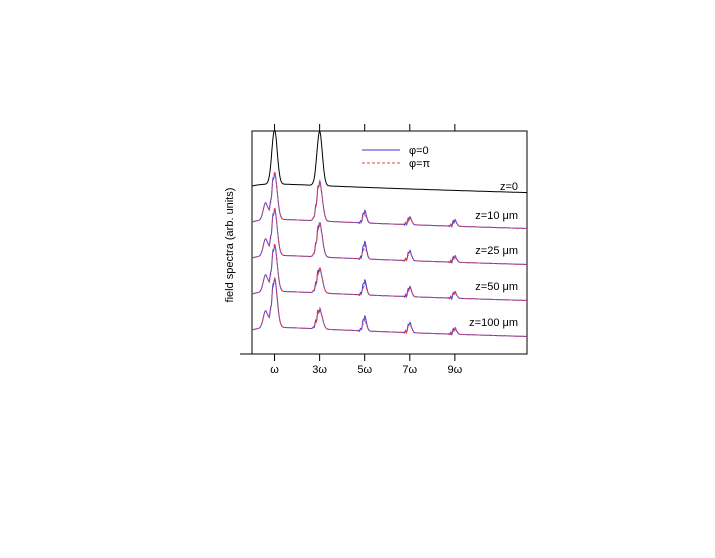 The height and width of the screenshot is (558, 715). Describe the element at coordinates (493, 323) in the screenshot. I see `curve-label-z-100-m: z=100 μm` at that location.